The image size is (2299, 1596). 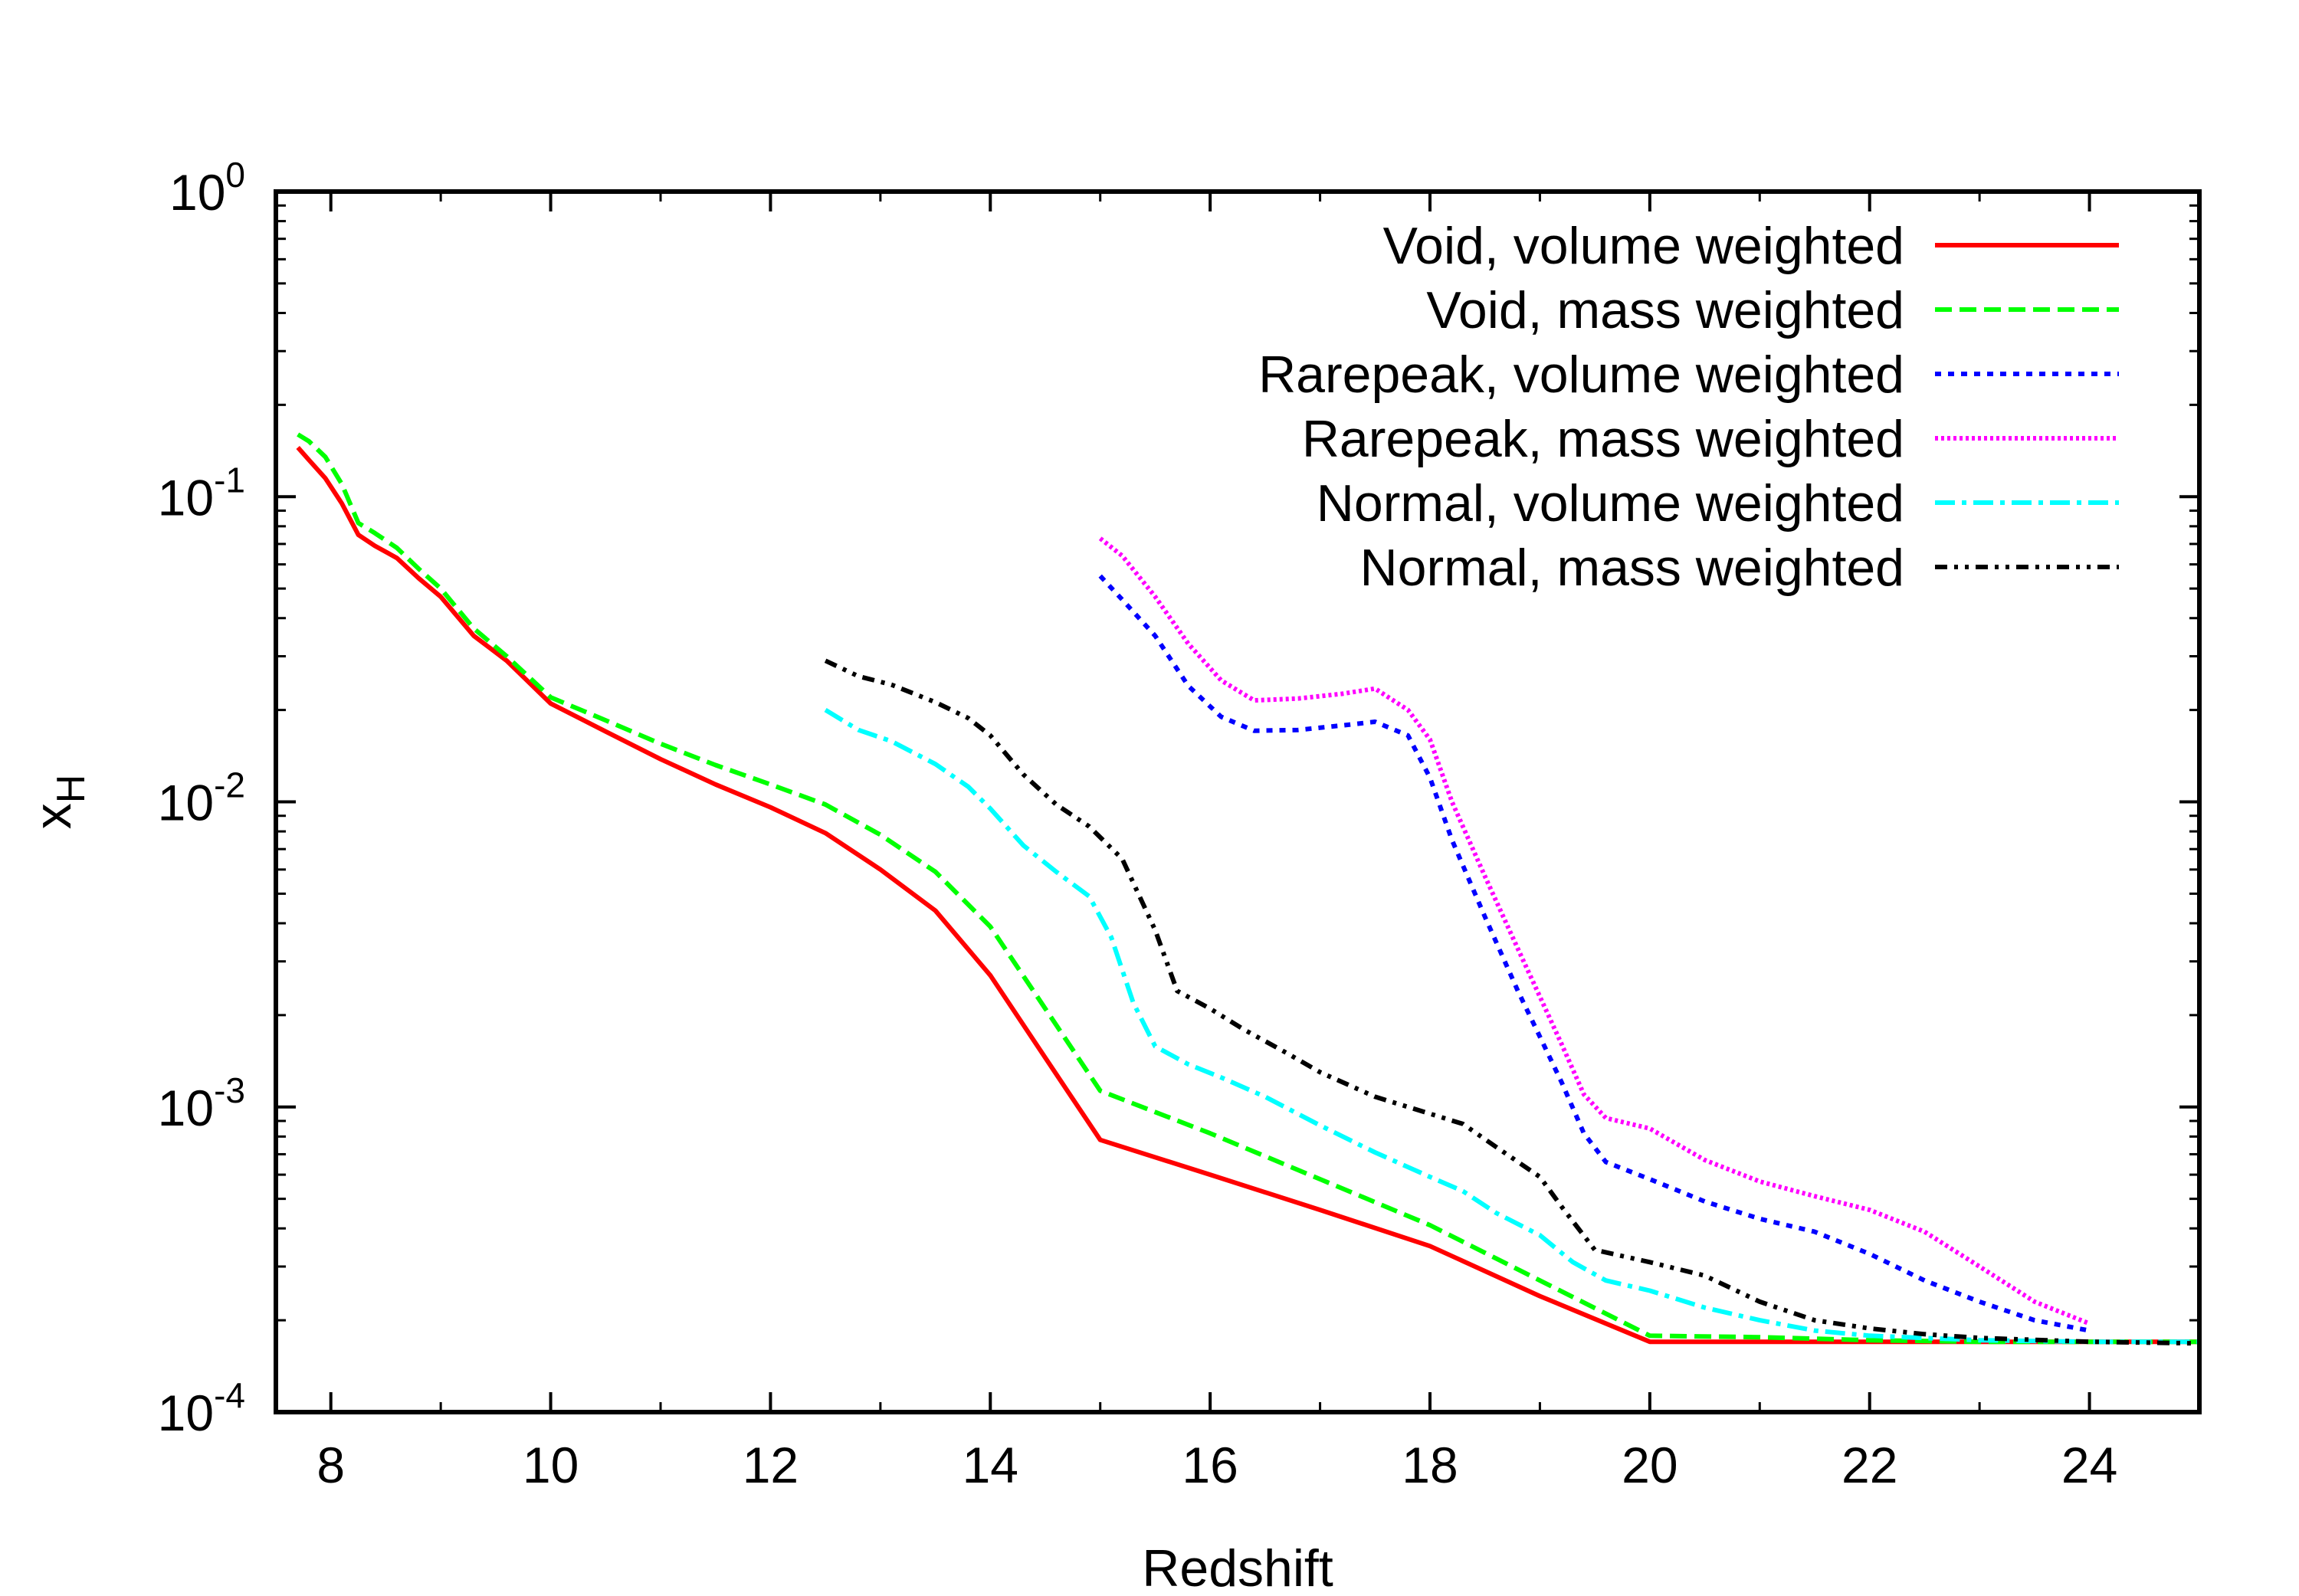 What do you see at coordinates (71, 789) in the screenshot?
I see `y-axis-label-subscript: H` at bounding box center [71, 789].